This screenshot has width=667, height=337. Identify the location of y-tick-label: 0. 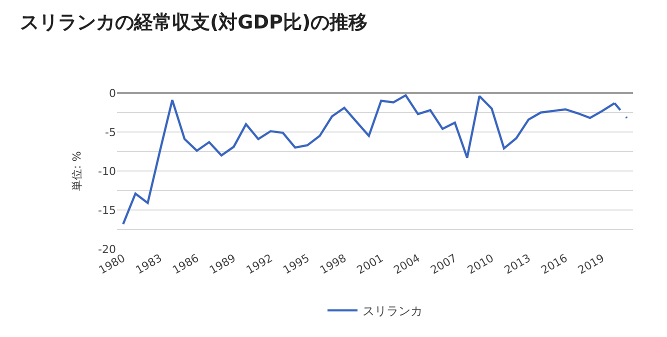
(112, 93).